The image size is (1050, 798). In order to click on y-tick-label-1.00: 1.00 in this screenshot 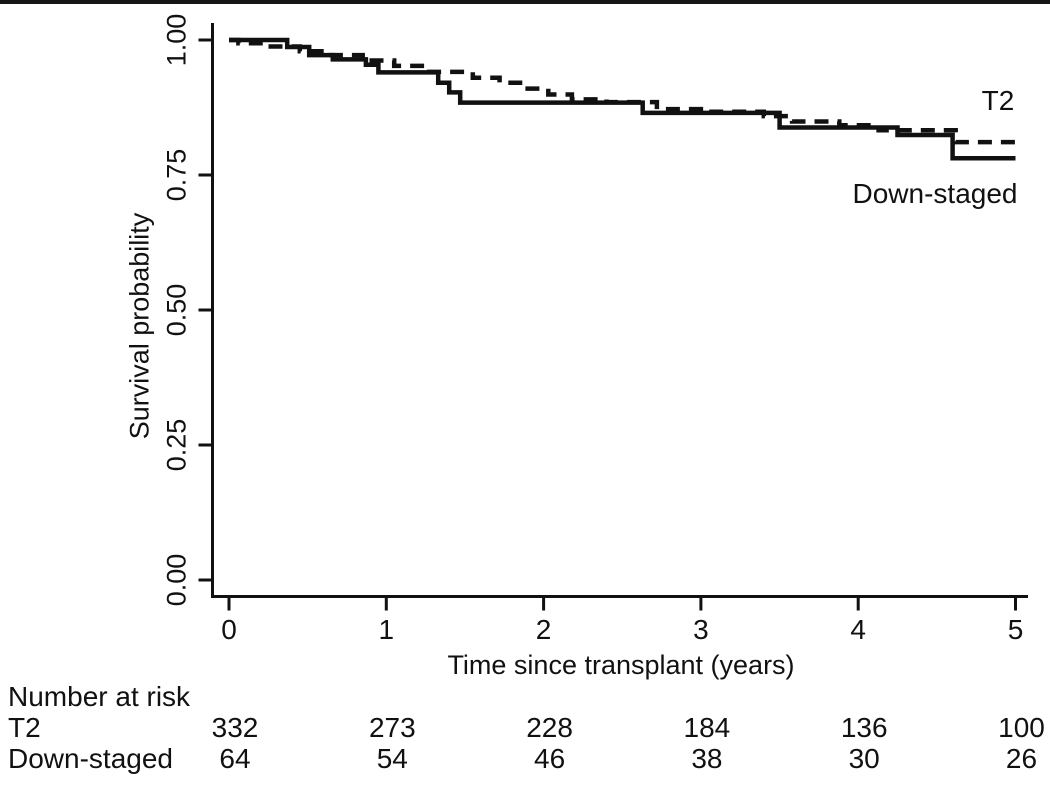, I will do `click(176, 40)`.